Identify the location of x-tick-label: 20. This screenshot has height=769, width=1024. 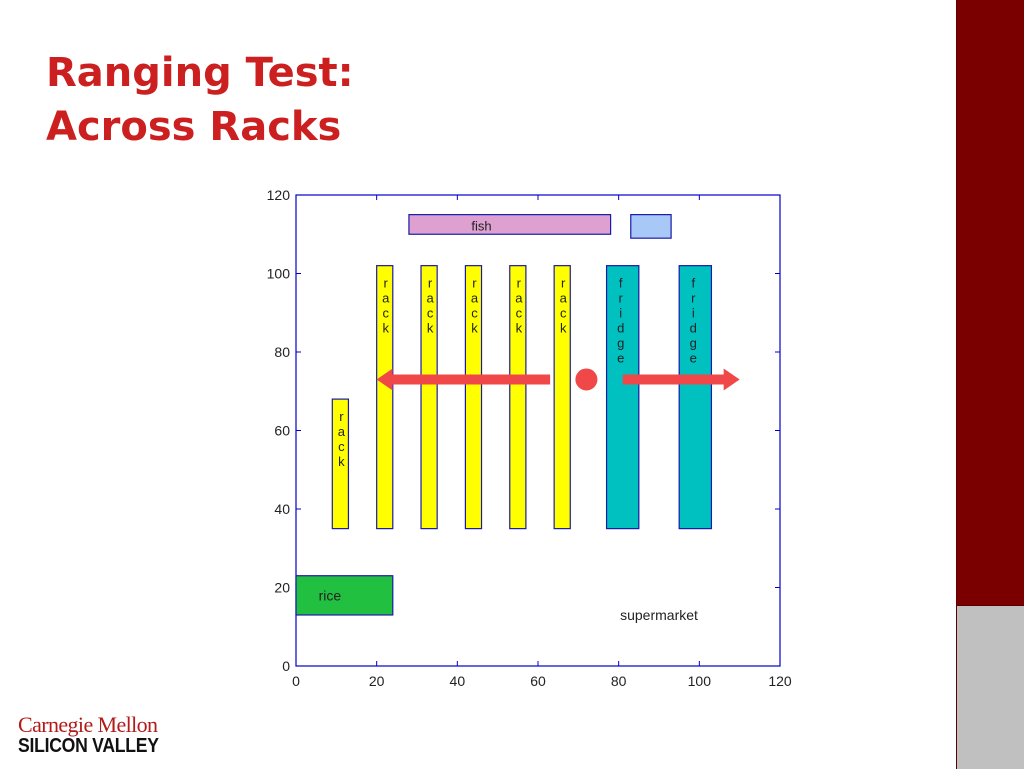
(377, 681).